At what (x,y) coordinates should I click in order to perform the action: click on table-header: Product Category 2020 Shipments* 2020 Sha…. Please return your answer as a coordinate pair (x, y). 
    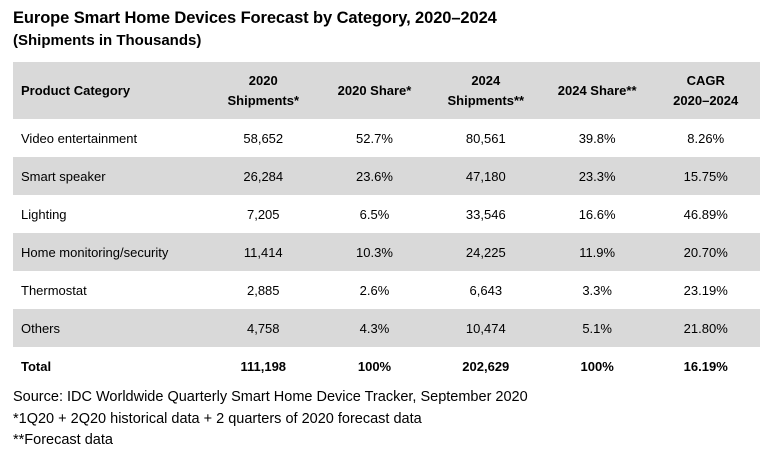
    Looking at the image, I should click on (386, 90).